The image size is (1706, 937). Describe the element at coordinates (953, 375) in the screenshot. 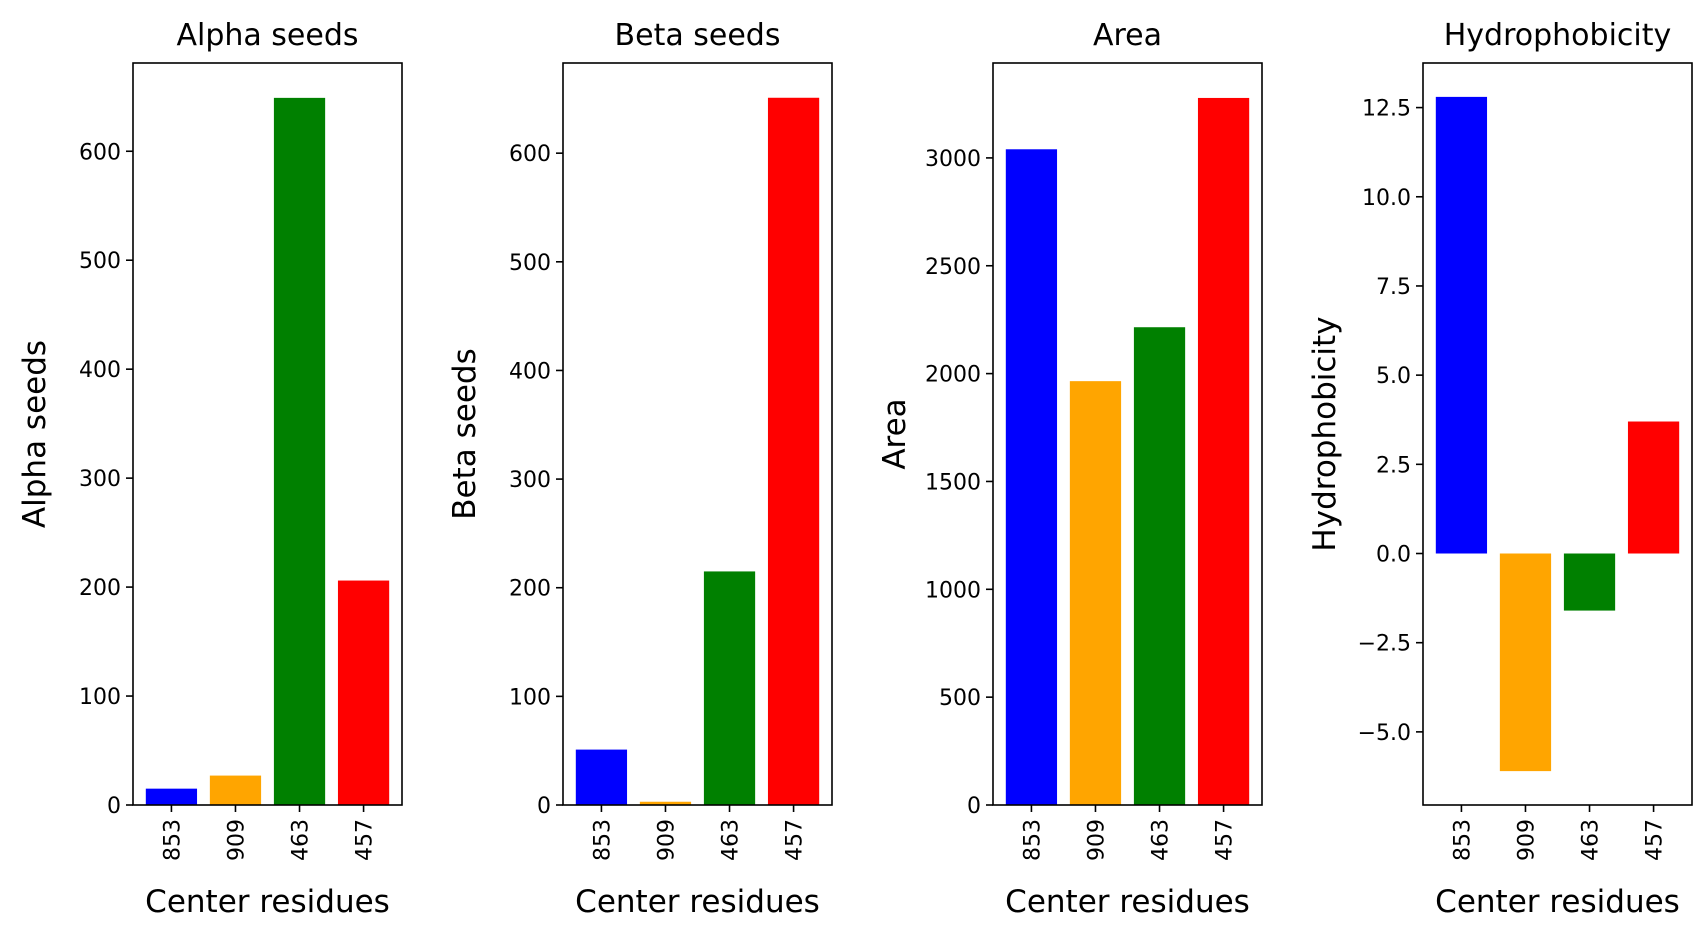

I see `y-tick-label: 2000` at that location.